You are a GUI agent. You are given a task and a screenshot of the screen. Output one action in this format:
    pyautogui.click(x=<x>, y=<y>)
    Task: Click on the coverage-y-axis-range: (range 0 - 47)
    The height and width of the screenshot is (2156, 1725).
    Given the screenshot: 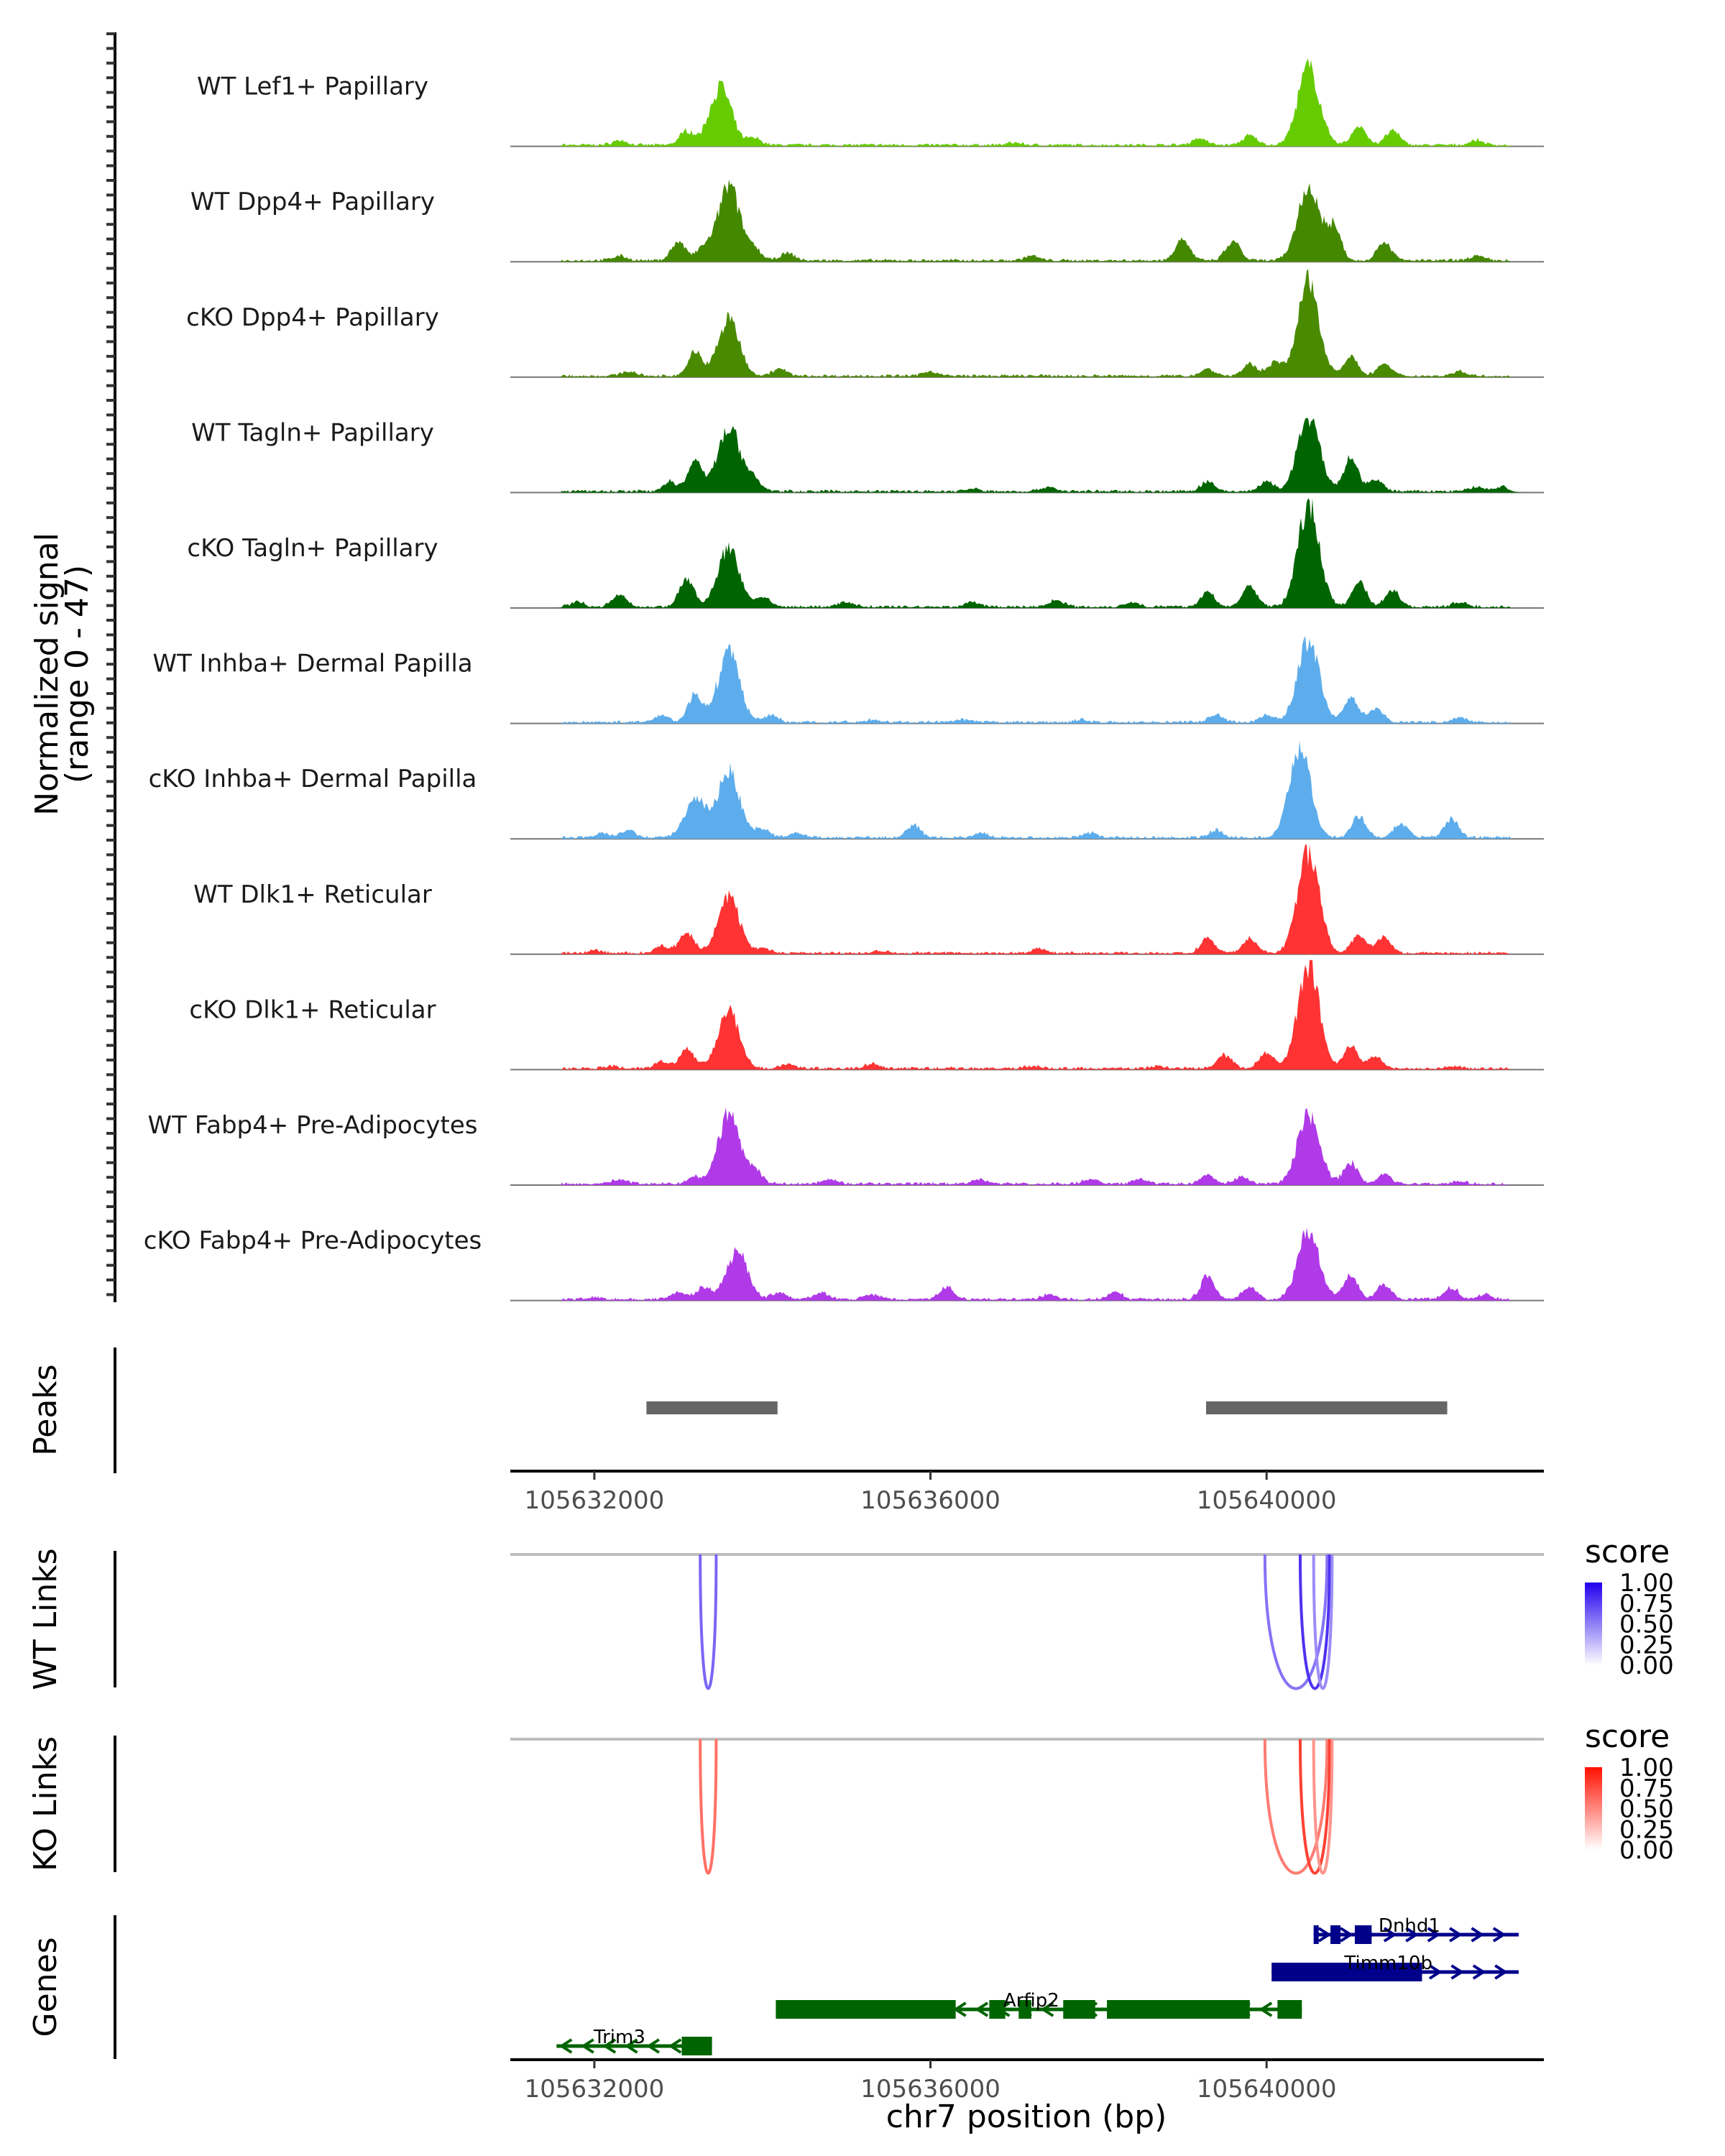 What is the action you would take?
    pyautogui.click(x=77, y=674)
    